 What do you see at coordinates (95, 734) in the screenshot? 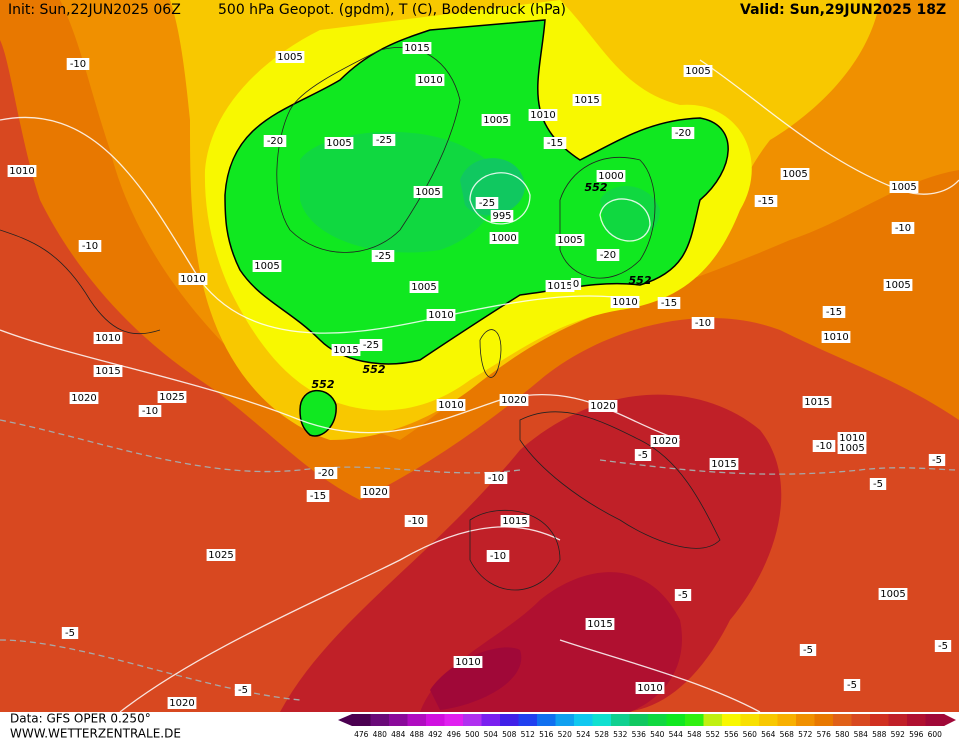
I see `site-name: WWW.WETTERZENTRALE.DE` at bounding box center [95, 734].